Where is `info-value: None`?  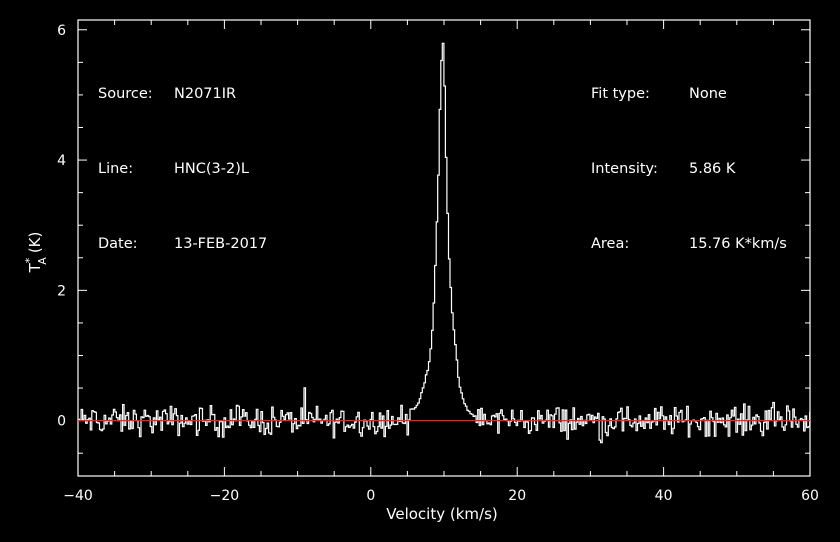
info-value: None is located at coordinates (708, 94).